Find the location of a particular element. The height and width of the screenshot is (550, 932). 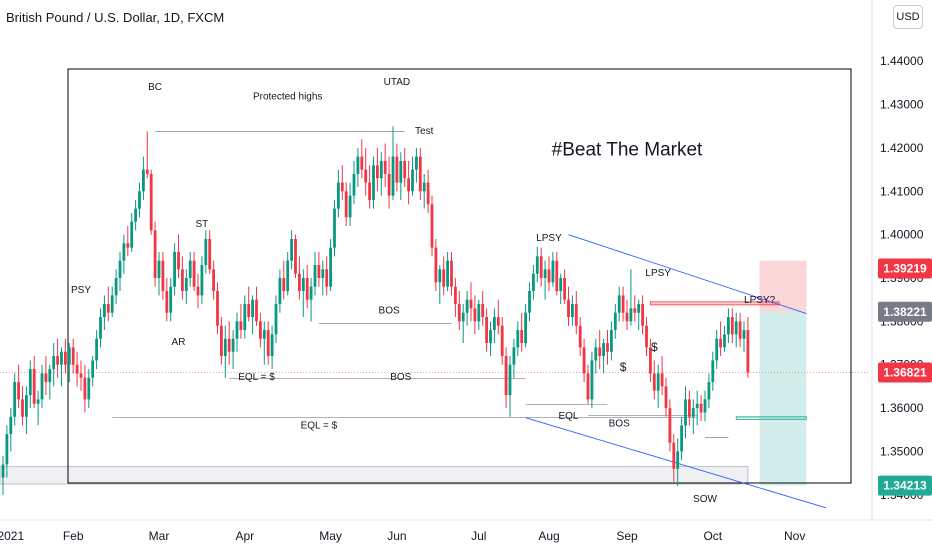

annotation-label: AR is located at coordinates (179, 342).